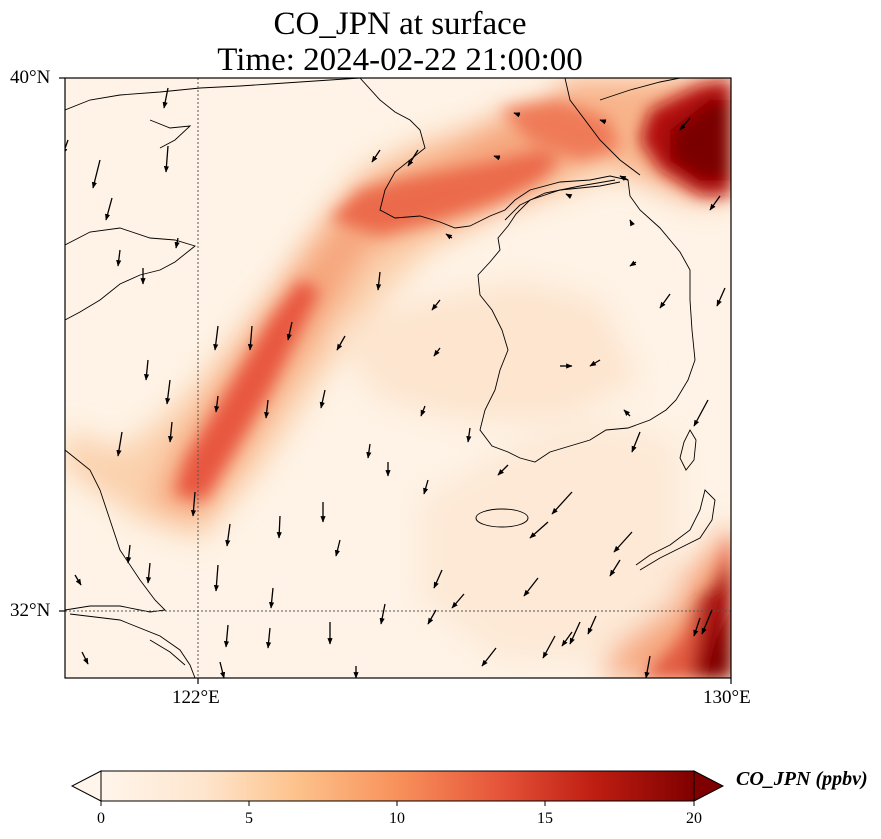 The height and width of the screenshot is (839, 881). What do you see at coordinates (249, 818) in the screenshot?
I see `colorbar-tick-5: 5` at bounding box center [249, 818].